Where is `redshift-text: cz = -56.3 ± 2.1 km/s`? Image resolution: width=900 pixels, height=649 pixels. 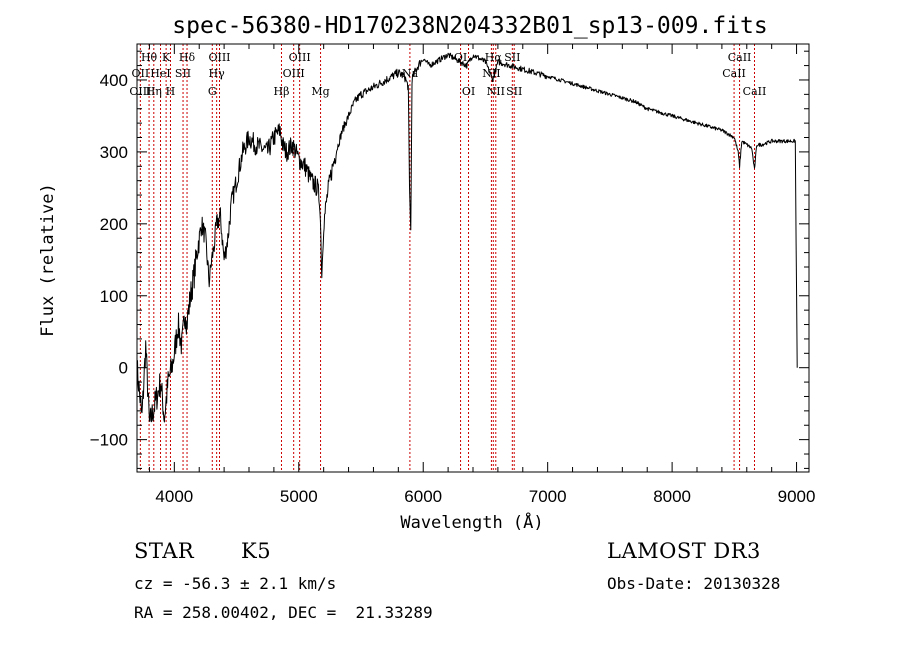
redshift-text: cz = -56.3 ± 2.1 km/s is located at coordinates (235, 583).